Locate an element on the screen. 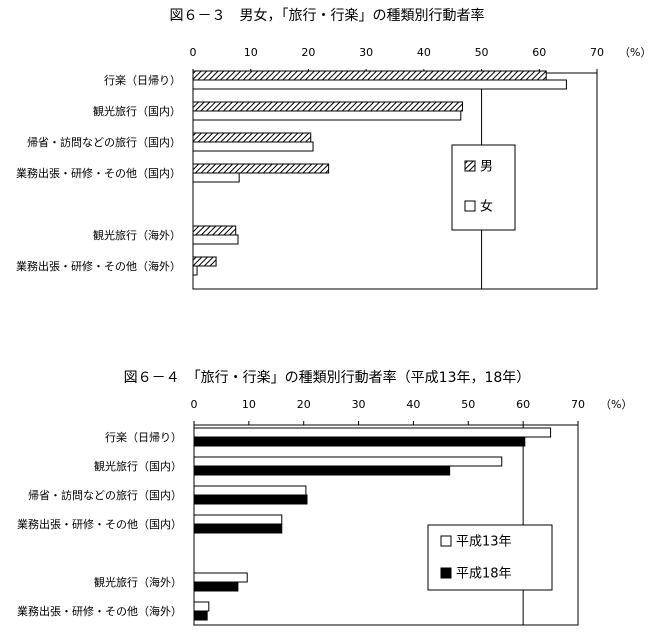 Image resolution: width=655 pixels, height=636 pixels. chart-title: 図６－３ 男女，「旅行・行楽」の種類別行動者率 is located at coordinates (327, 15).